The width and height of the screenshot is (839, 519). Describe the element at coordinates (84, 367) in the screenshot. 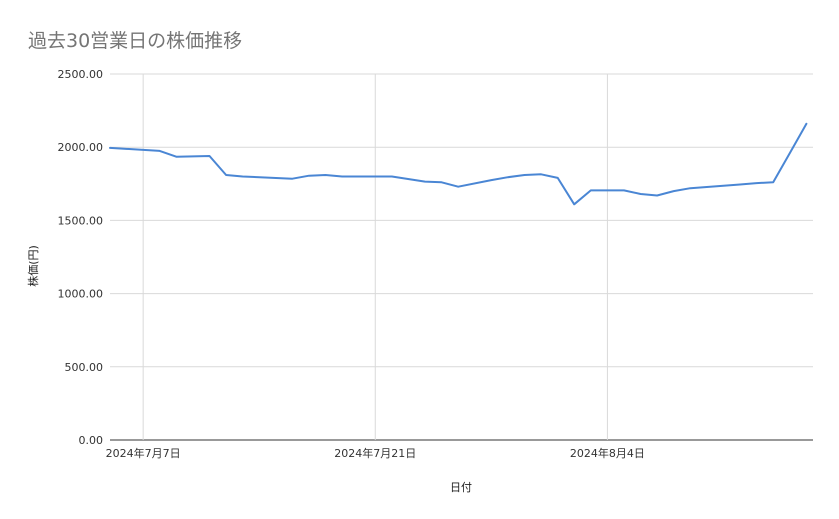

I see `y-tick-label: 500.00` at that location.